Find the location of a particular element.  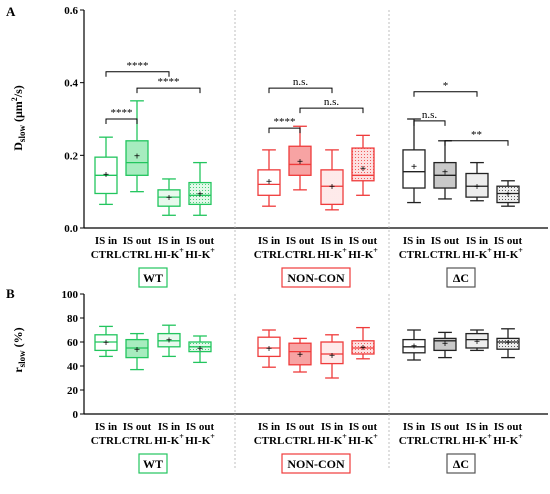

group-label-c: ΔC is located at coordinates (461, 464).